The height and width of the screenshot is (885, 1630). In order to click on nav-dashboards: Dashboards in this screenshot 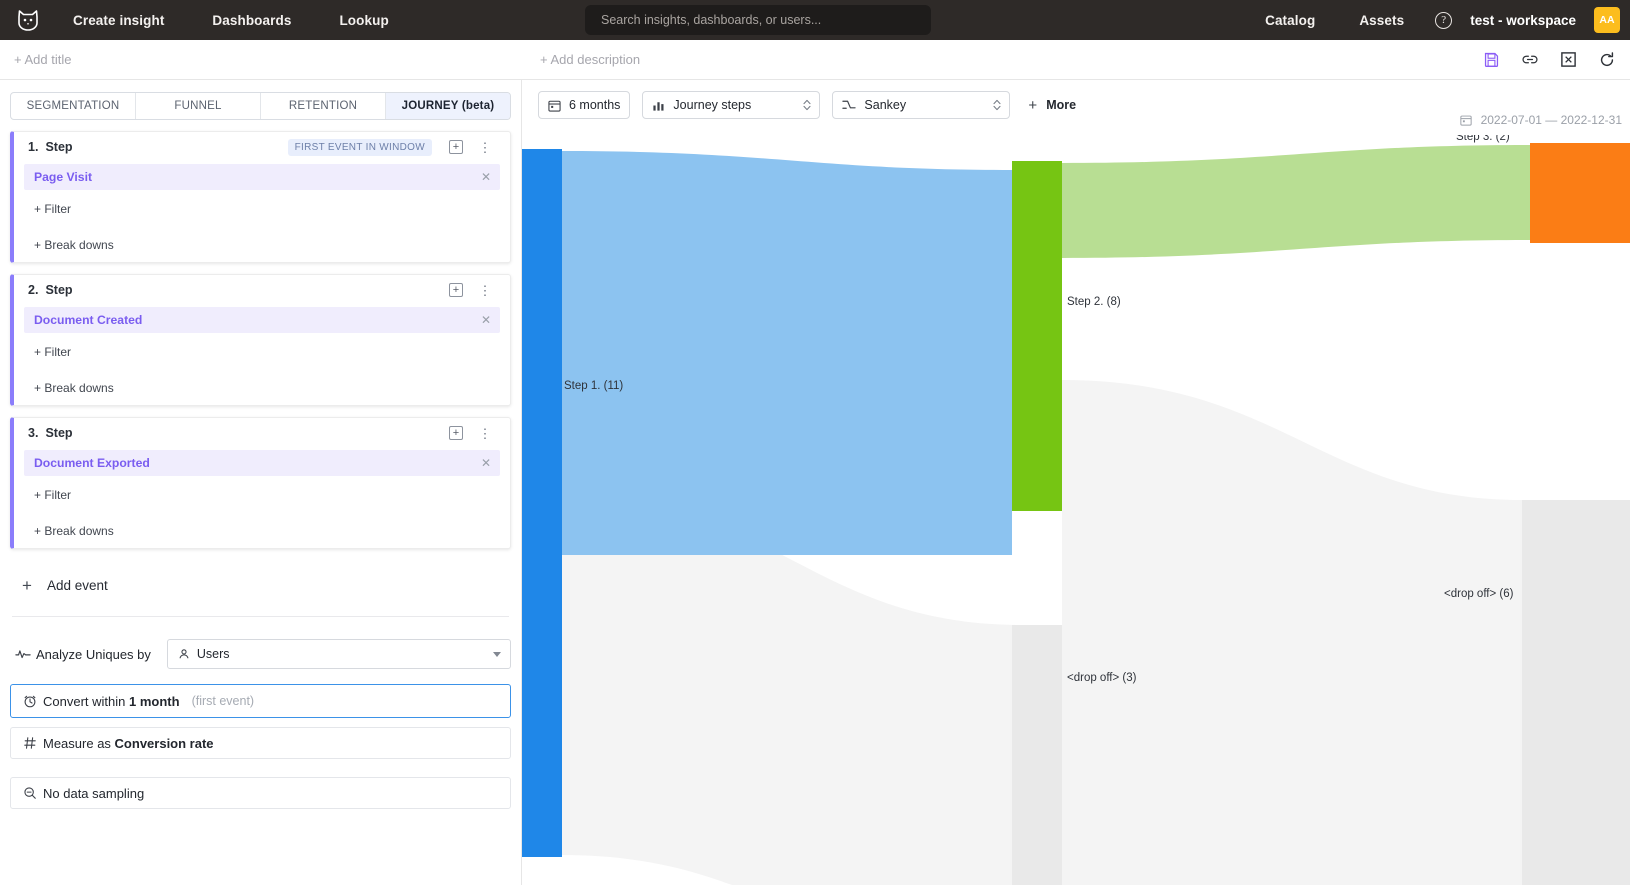, I will do `click(252, 20)`.